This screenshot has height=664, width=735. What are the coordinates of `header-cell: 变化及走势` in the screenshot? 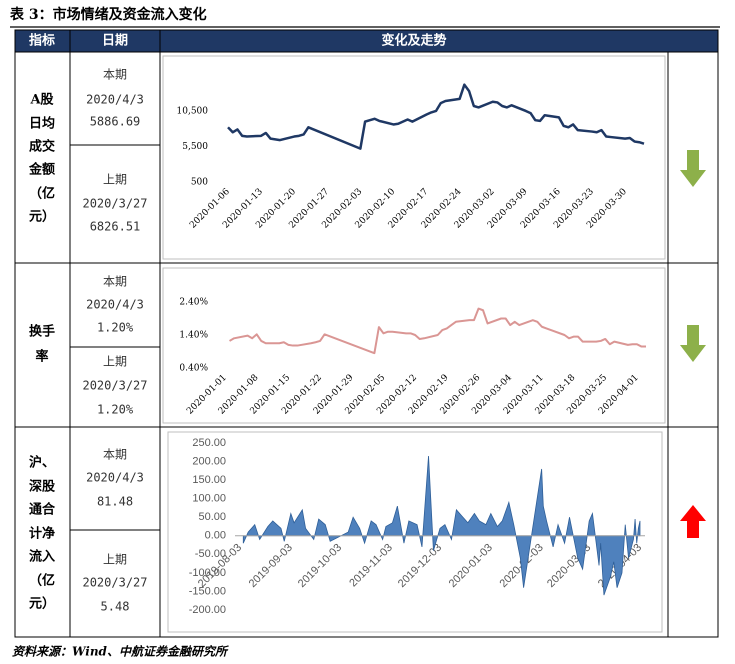 It's located at (413, 41).